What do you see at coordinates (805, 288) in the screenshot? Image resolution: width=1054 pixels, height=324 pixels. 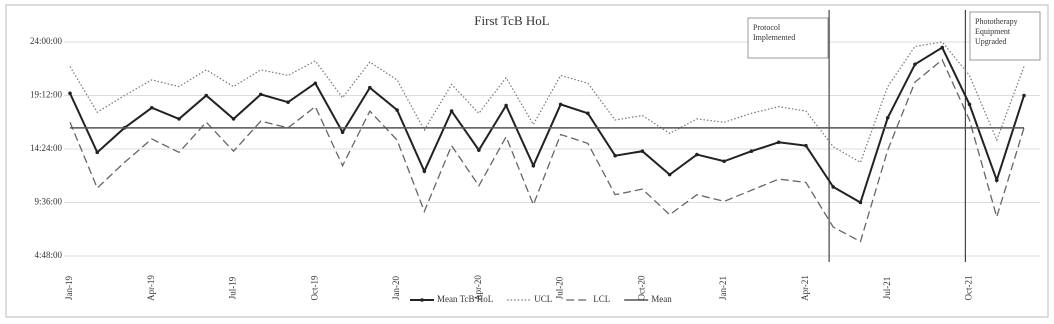 I see `x-tick-label: Apr-21` at bounding box center [805, 288].